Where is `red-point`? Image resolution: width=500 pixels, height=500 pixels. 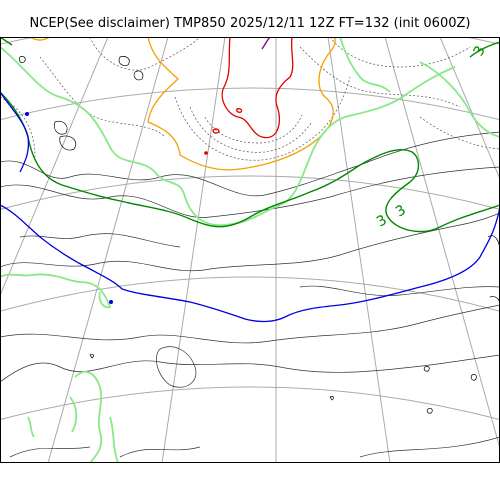 red-point is located at coordinates (206, 153).